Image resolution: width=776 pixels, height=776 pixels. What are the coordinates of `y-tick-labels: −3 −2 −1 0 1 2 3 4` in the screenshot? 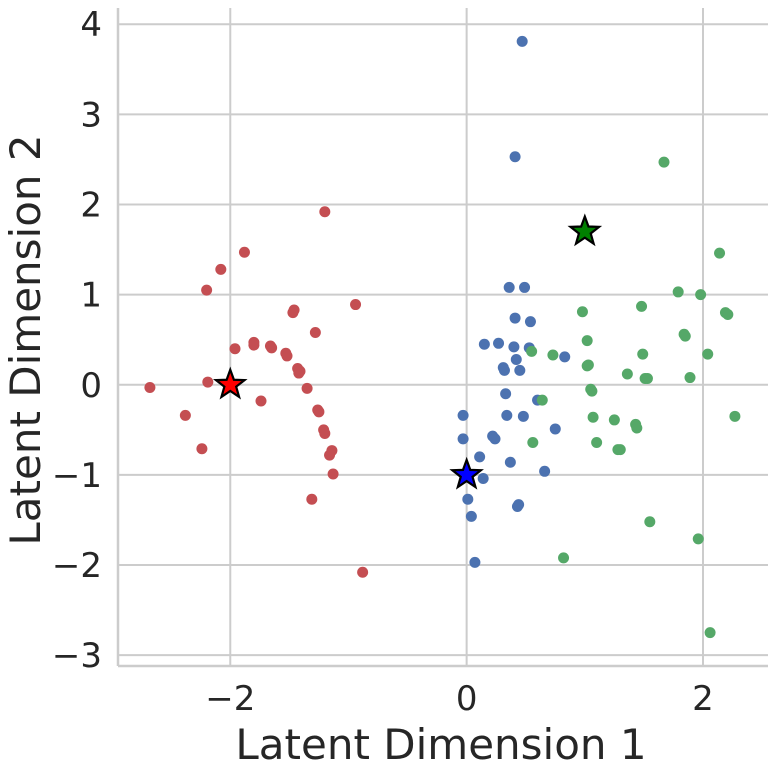 It's located at (77, 340).